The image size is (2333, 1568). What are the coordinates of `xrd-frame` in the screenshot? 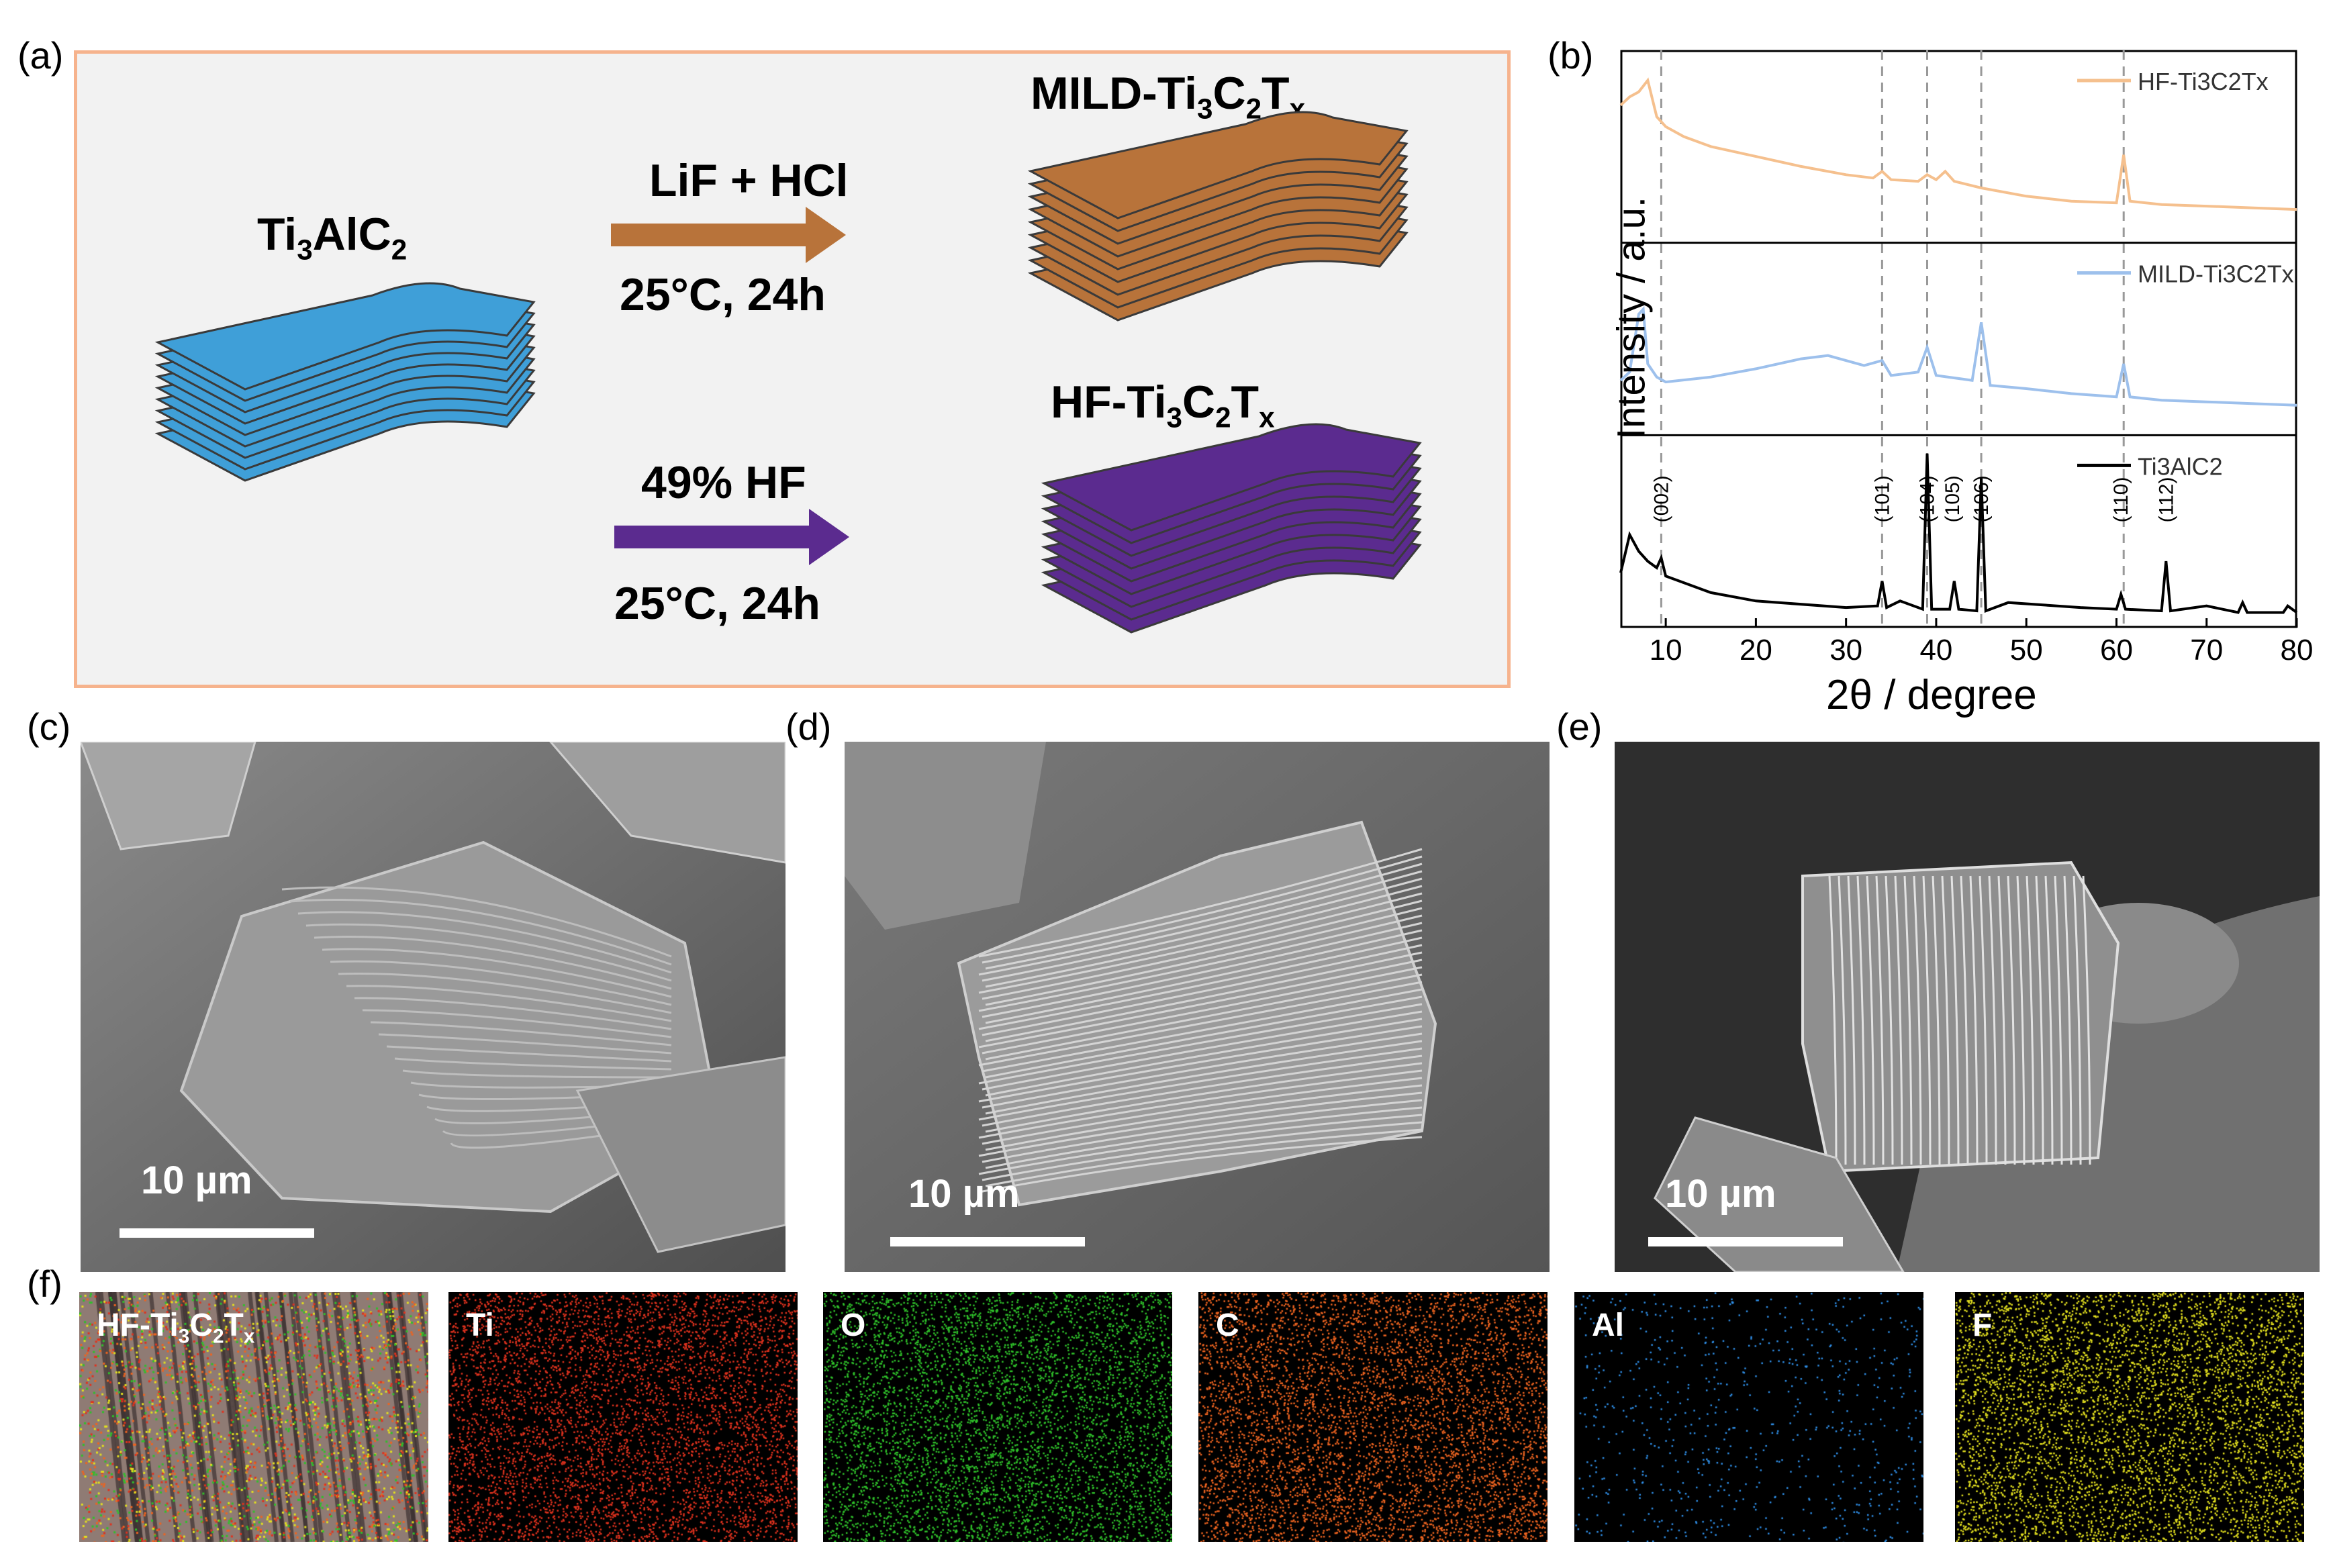 It's located at (1958, 339).